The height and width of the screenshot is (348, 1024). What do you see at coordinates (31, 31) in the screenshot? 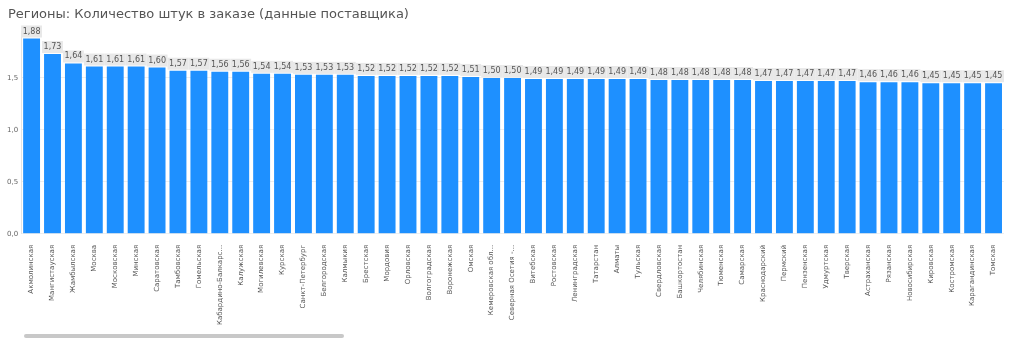
I see `data-label: 1,88` at bounding box center [31, 31].